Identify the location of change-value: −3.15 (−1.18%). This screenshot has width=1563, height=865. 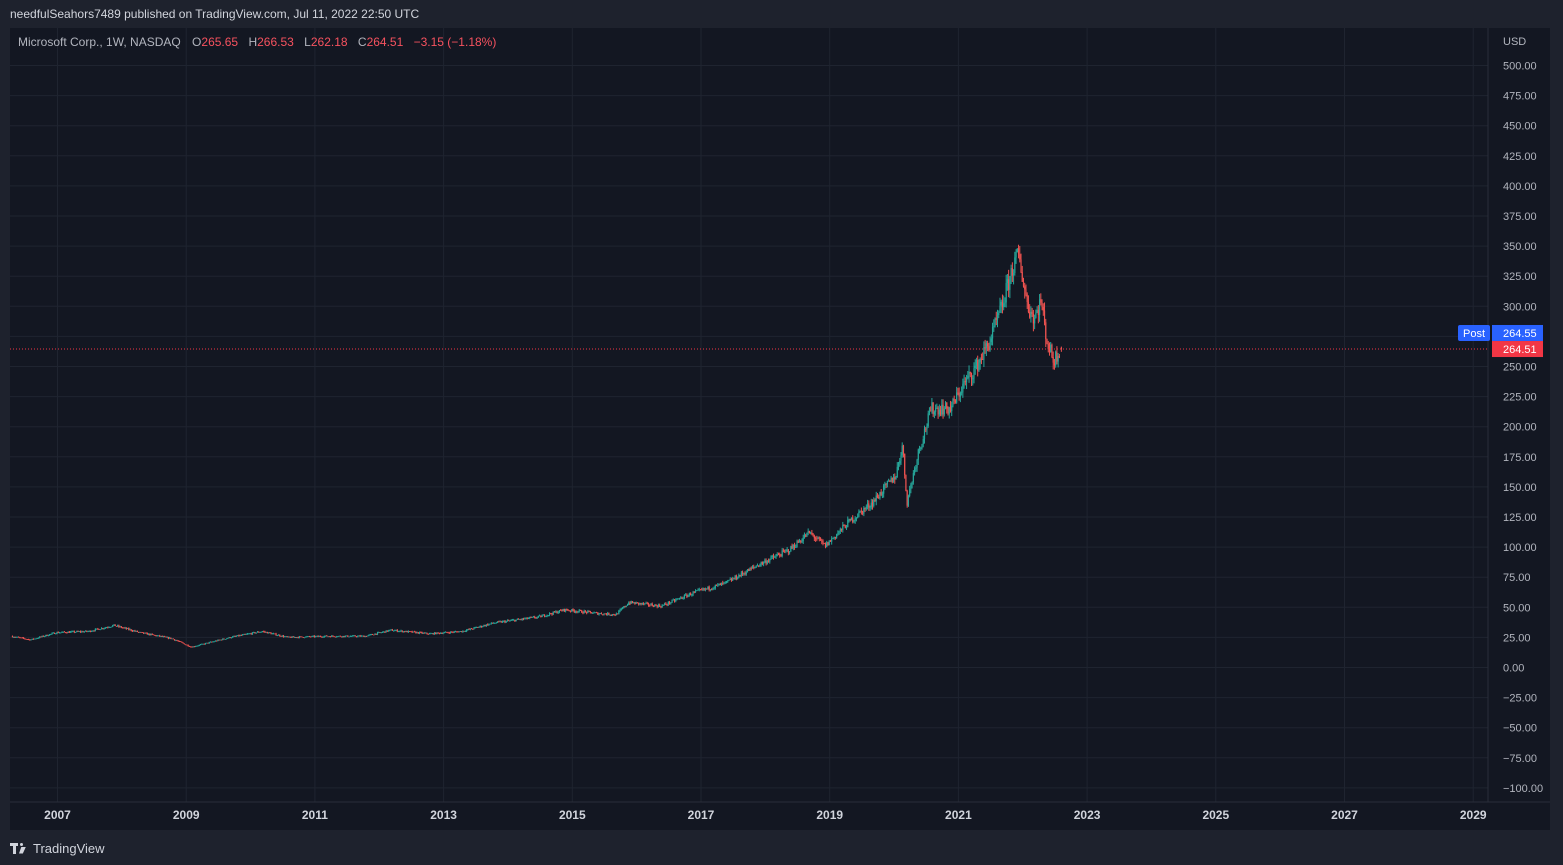
(455, 42).